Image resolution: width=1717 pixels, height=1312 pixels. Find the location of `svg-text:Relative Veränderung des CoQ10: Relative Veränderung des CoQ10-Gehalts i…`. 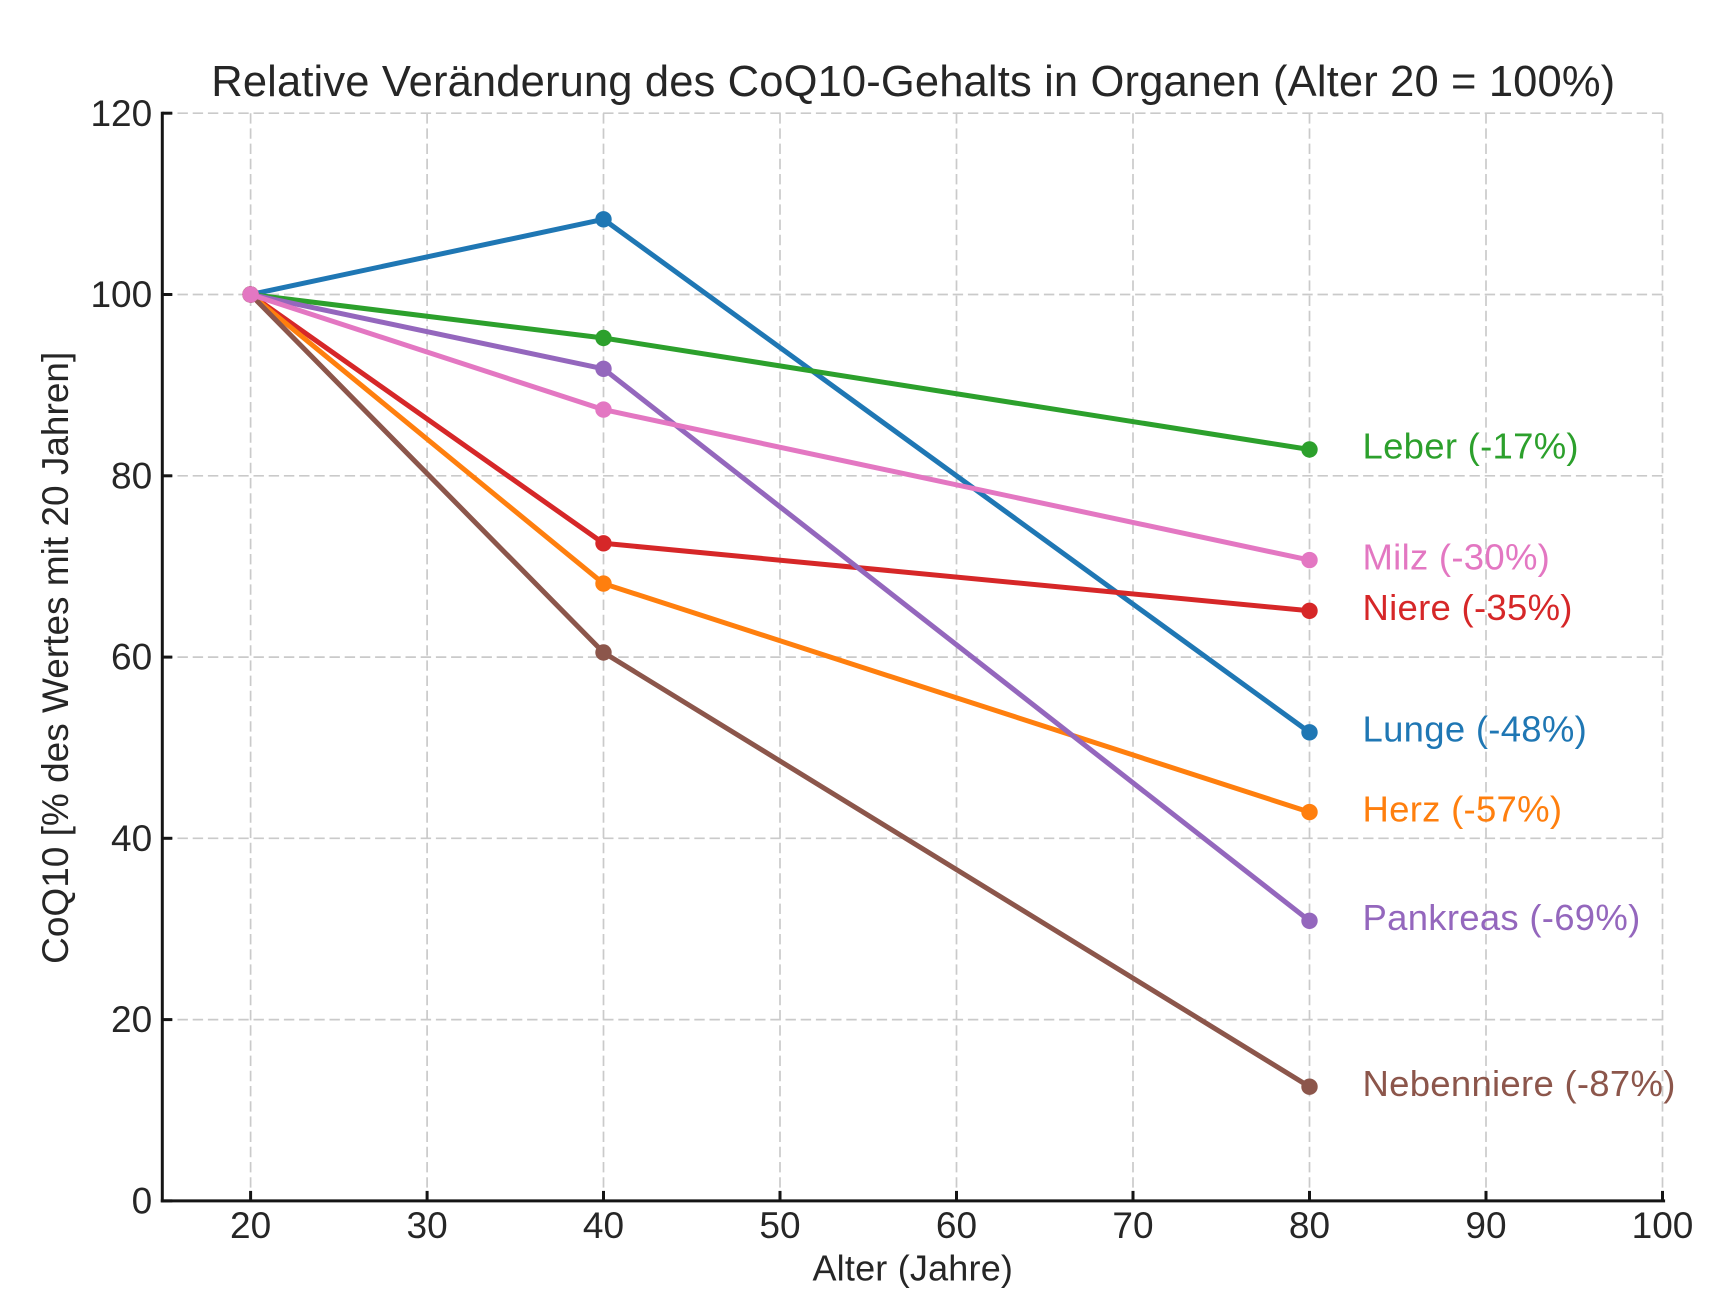

svg-text:Relative Veränderung des CoQ10: Relative Veränderung des CoQ10-Gehalts i… is located at coordinates (913, 82).